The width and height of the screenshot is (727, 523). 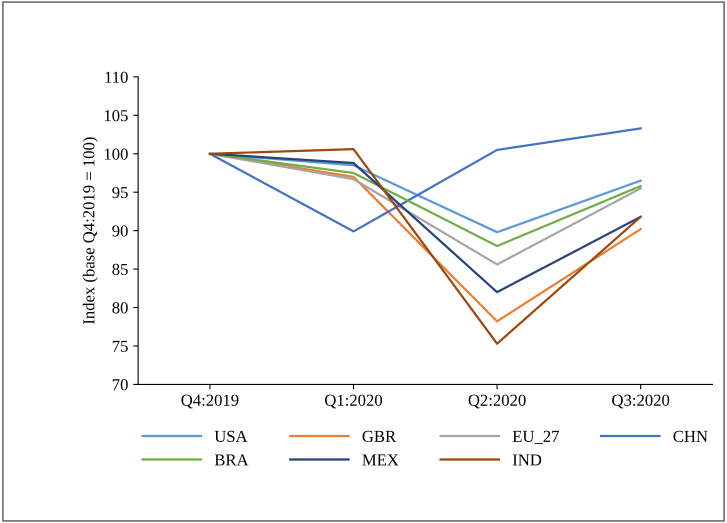 I want to click on line-series, so click(x=425, y=180).